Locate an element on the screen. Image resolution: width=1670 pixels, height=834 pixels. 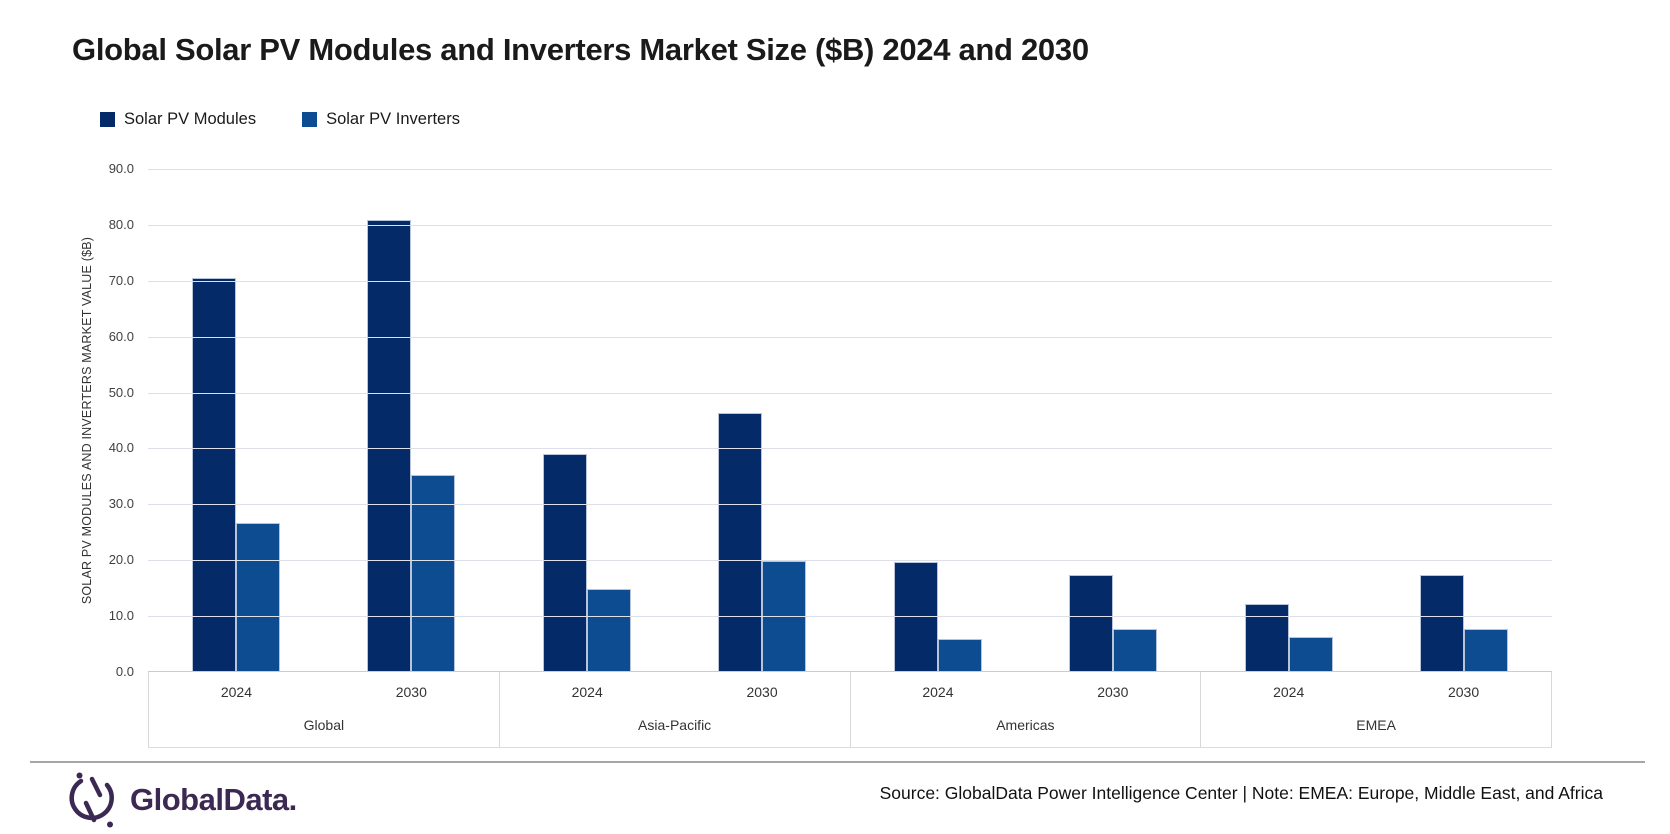
bar-modules-emea-2024 is located at coordinates (1266, 637).